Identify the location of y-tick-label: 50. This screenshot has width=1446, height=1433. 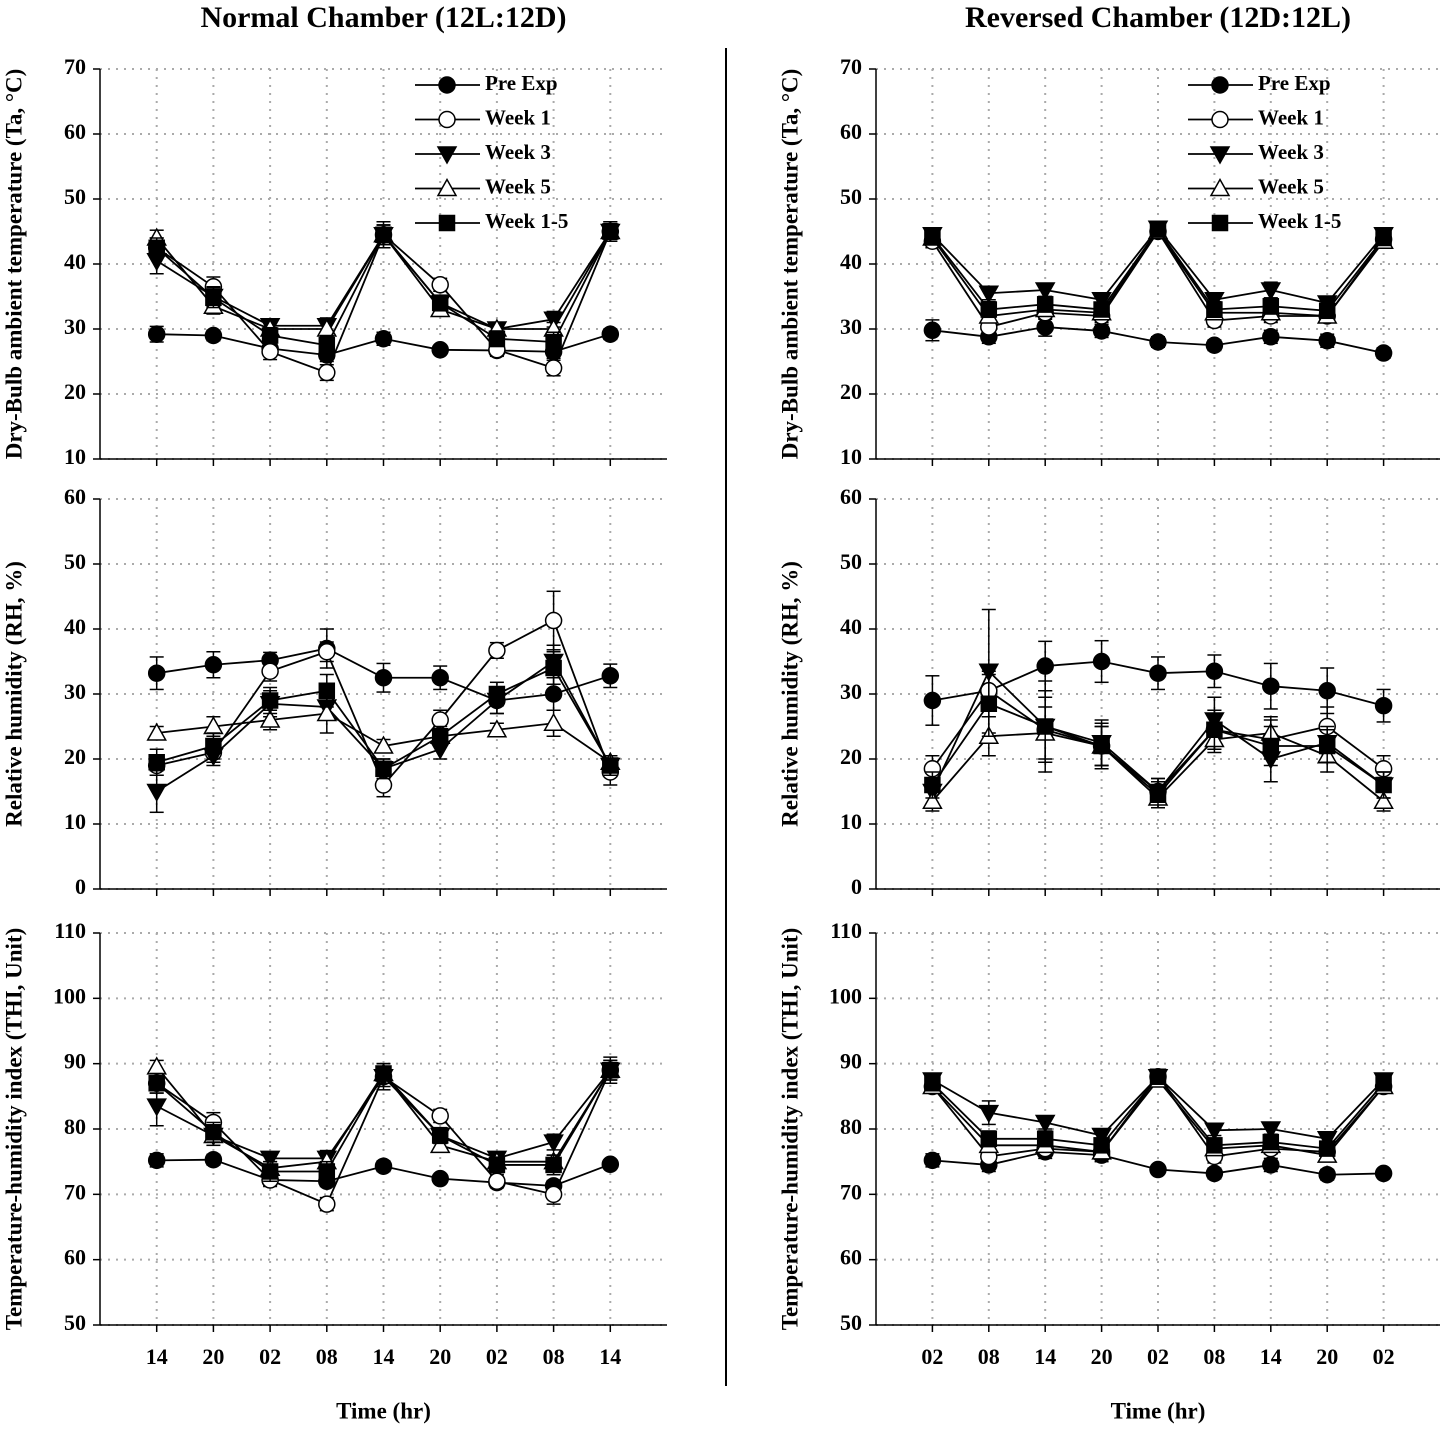
(75, 1322).